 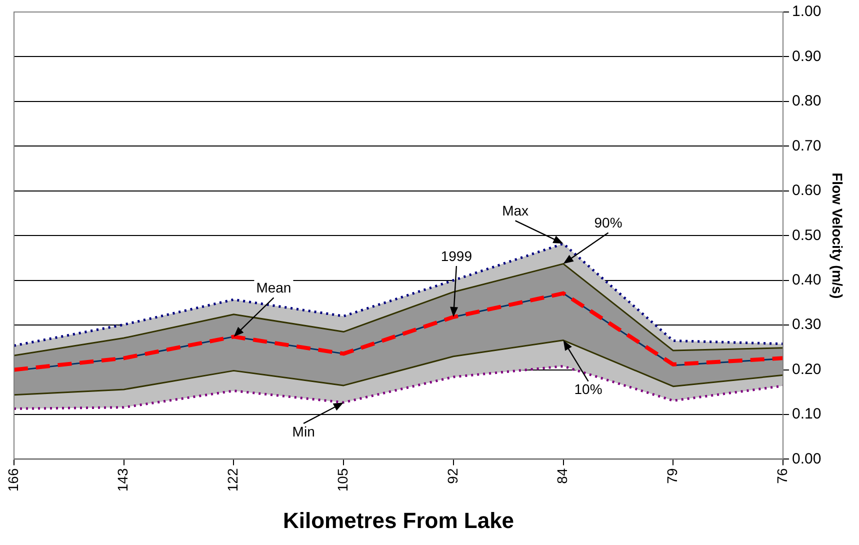 What do you see at coordinates (398, 520) in the screenshot?
I see `x-axis-title: Kilometres From Lake` at bounding box center [398, 520].